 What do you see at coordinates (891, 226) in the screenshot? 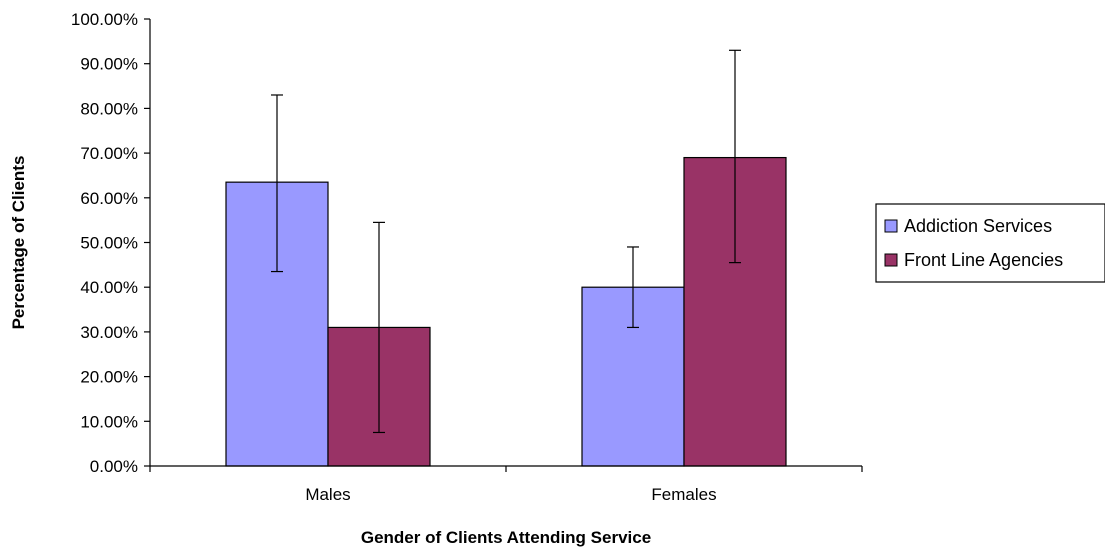
I see `legend-swatch-addiction-services` at bounding box center [891, 226].